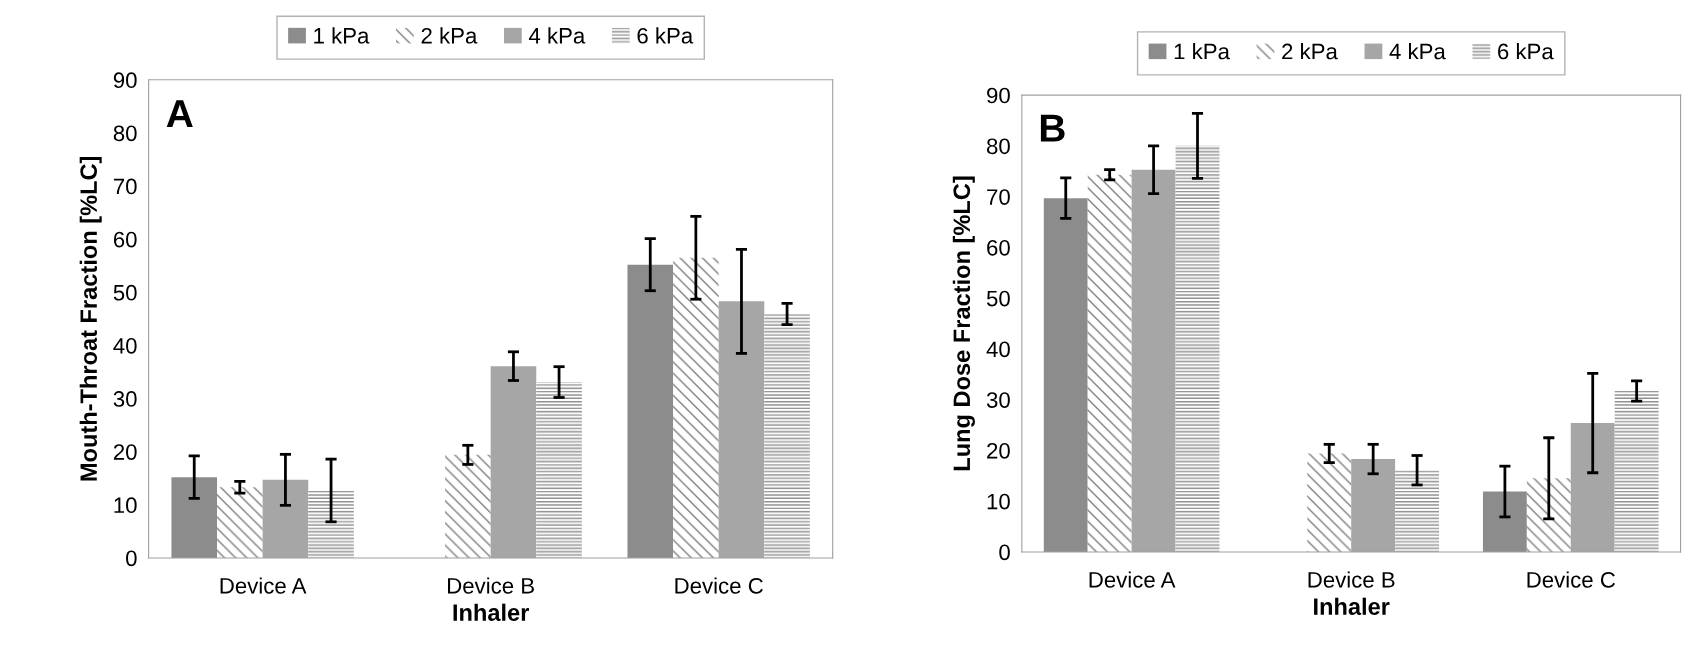 The height and width of the screenshot is (665, 1689). What do you see at coordinates (1052, 128) in the screenshot?
I see `annotation: B` at bounding box center [1052, 128].